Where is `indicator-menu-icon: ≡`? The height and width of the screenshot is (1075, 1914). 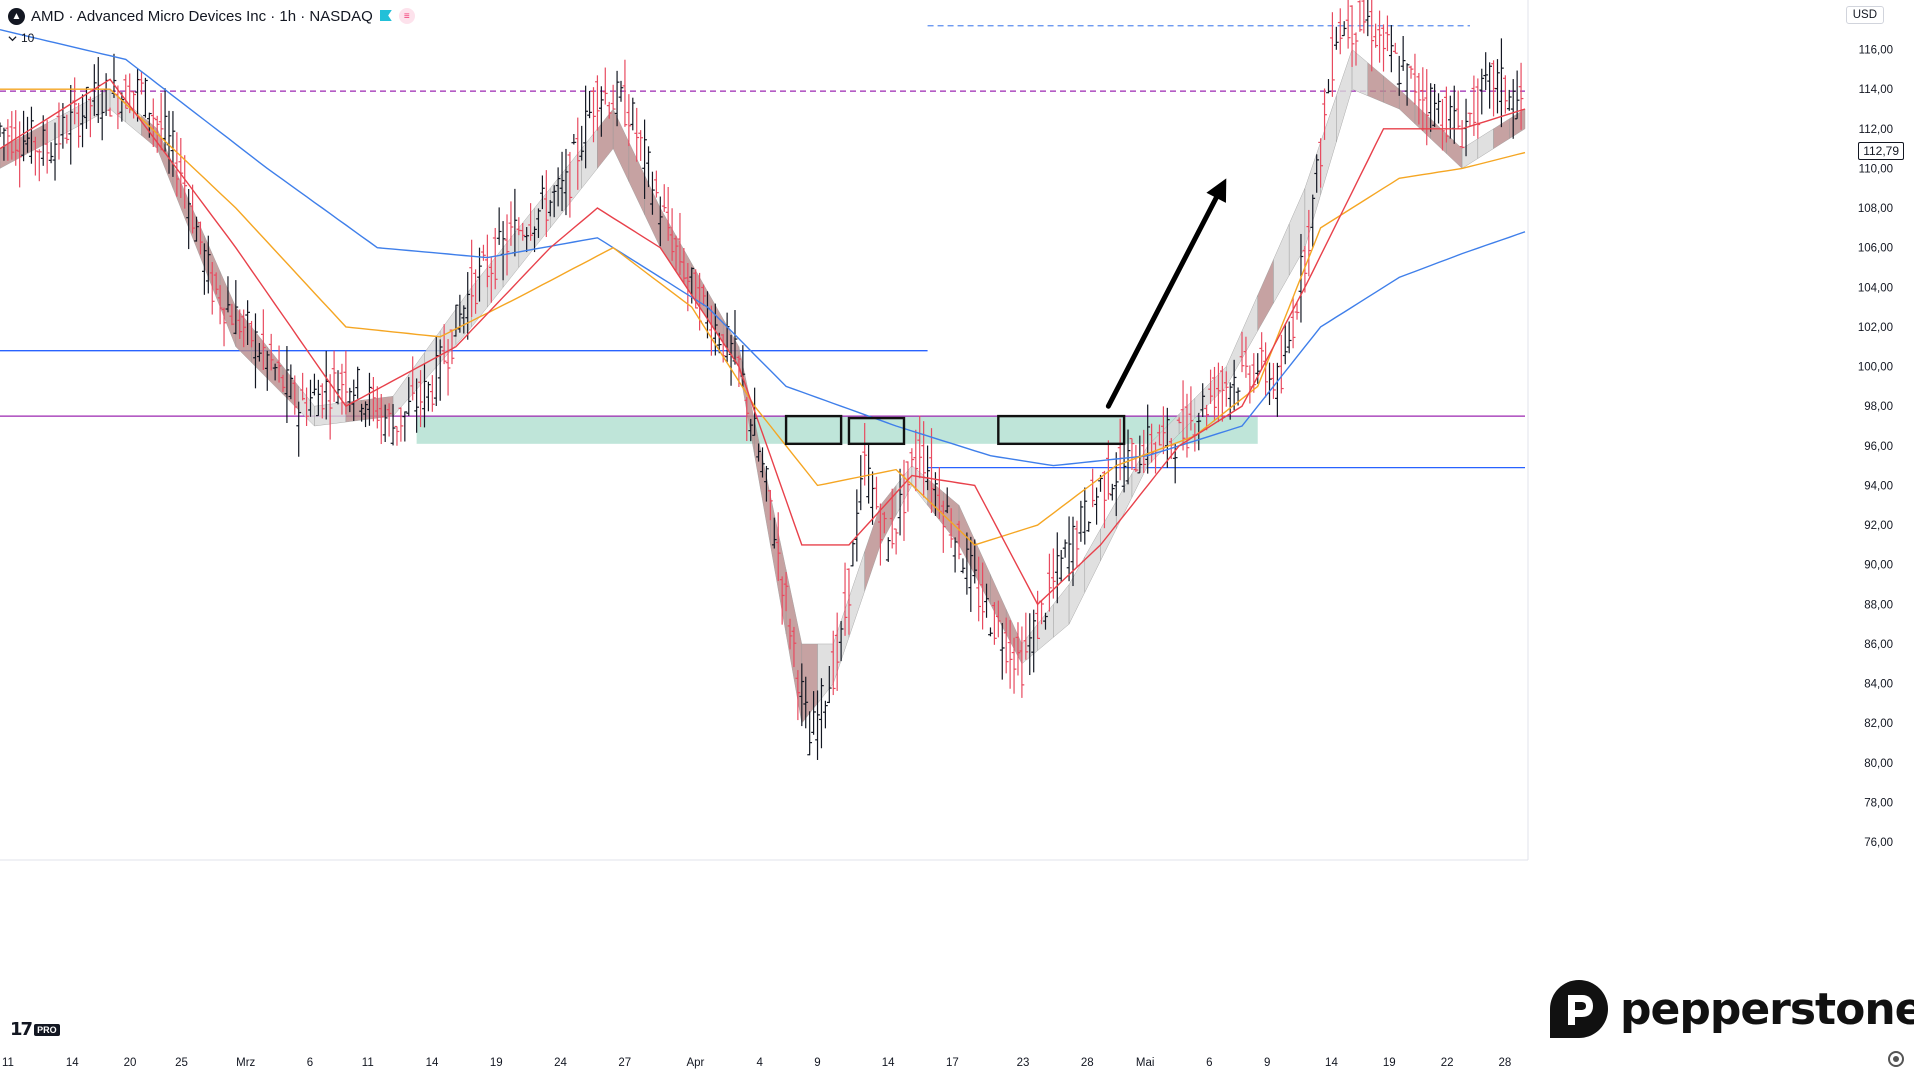
indicator-menu-icon: ≡ is located at coordinates (406, 16).